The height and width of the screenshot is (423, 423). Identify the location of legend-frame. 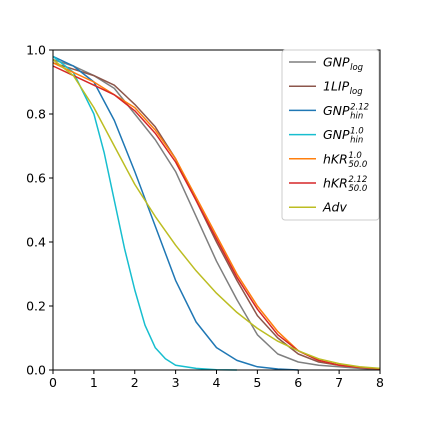
(330, 135).